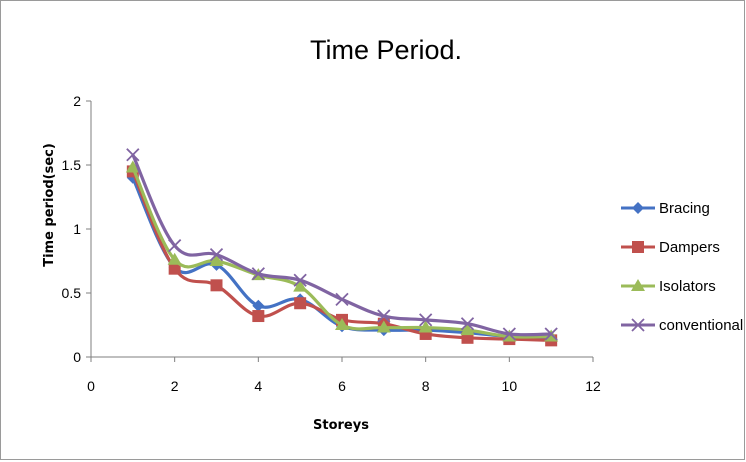 This screenshot has width=746, height=462. I want to click on x-tick-label: 6, so click(342, 386).